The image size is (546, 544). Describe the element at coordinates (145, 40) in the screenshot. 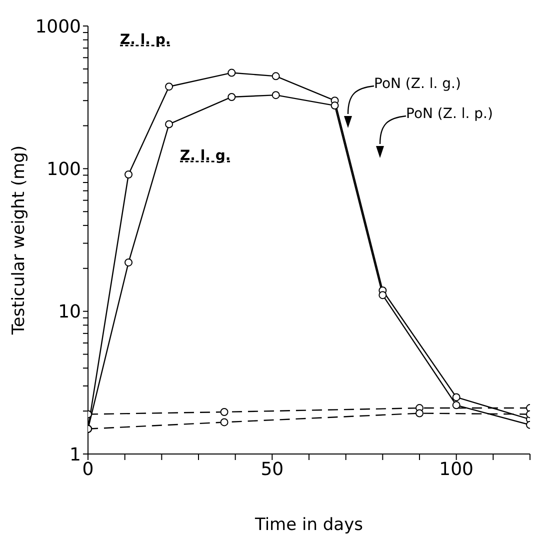

I see `text: Z. l. p.` at that location.